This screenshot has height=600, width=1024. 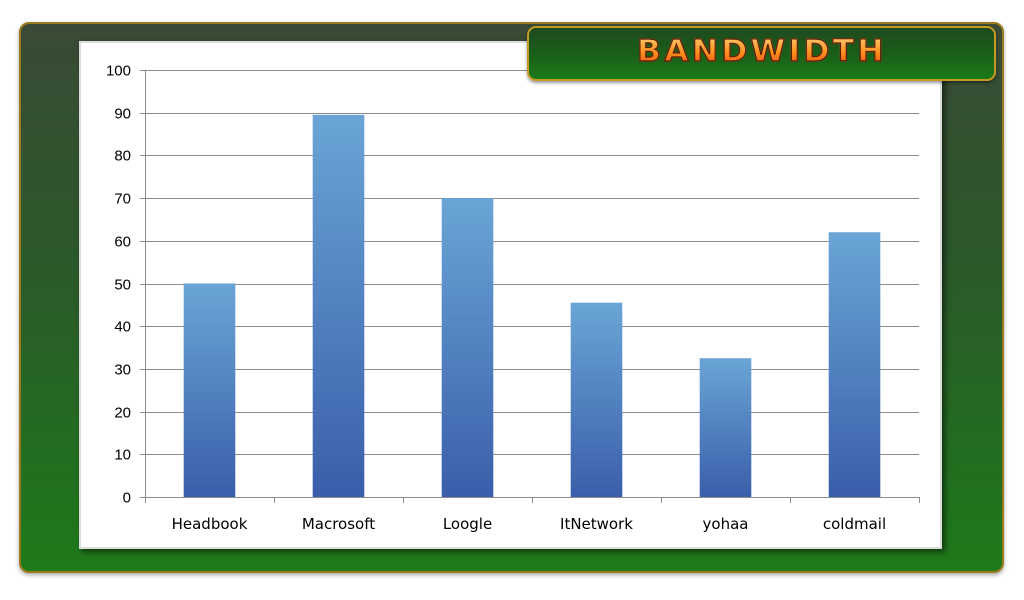 What do you see at coordinates (122, 327) in the screenshot?
I see `y-tick-label: 40` at bounding box center [122, 327].